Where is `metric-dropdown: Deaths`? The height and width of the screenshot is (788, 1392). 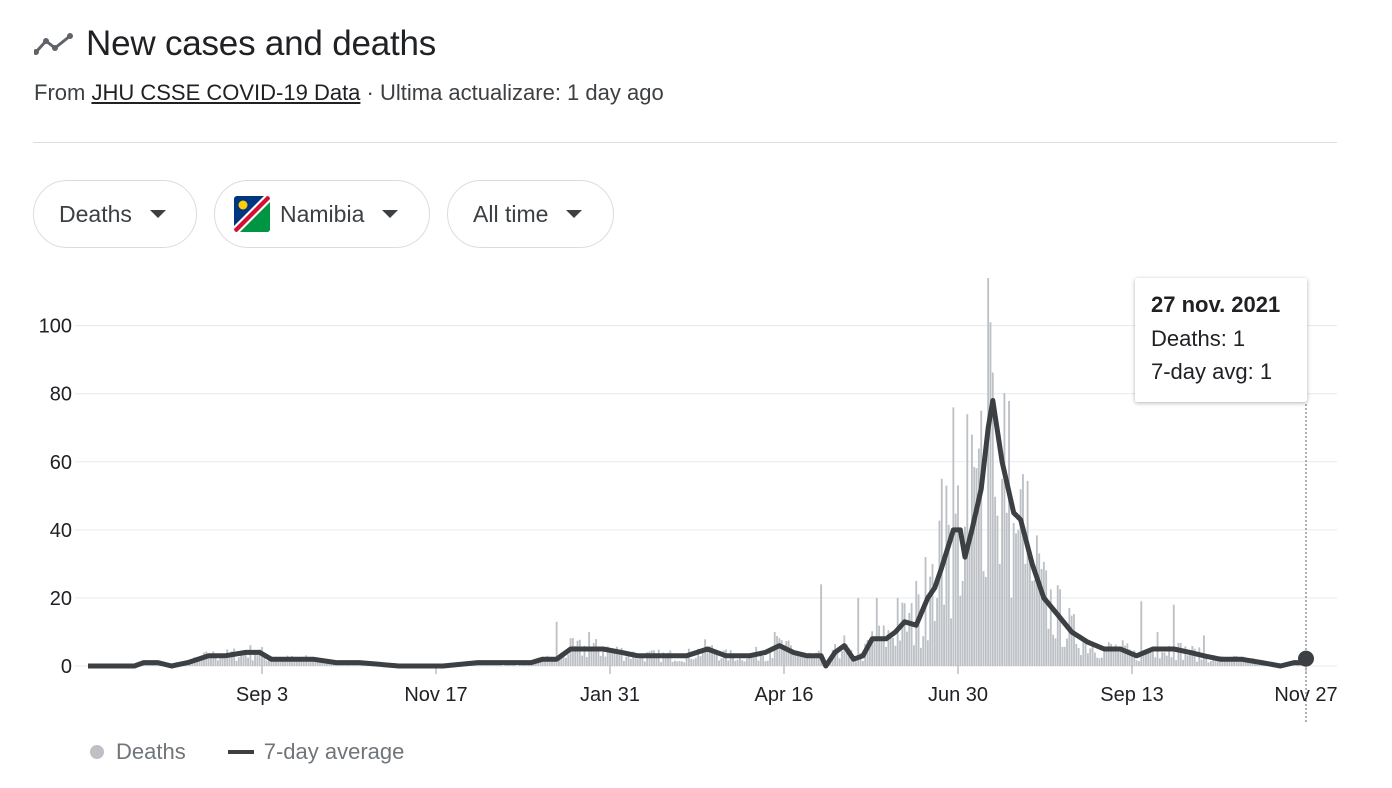 metric-dropdown: Deaths is located at coordinates (115, 214).